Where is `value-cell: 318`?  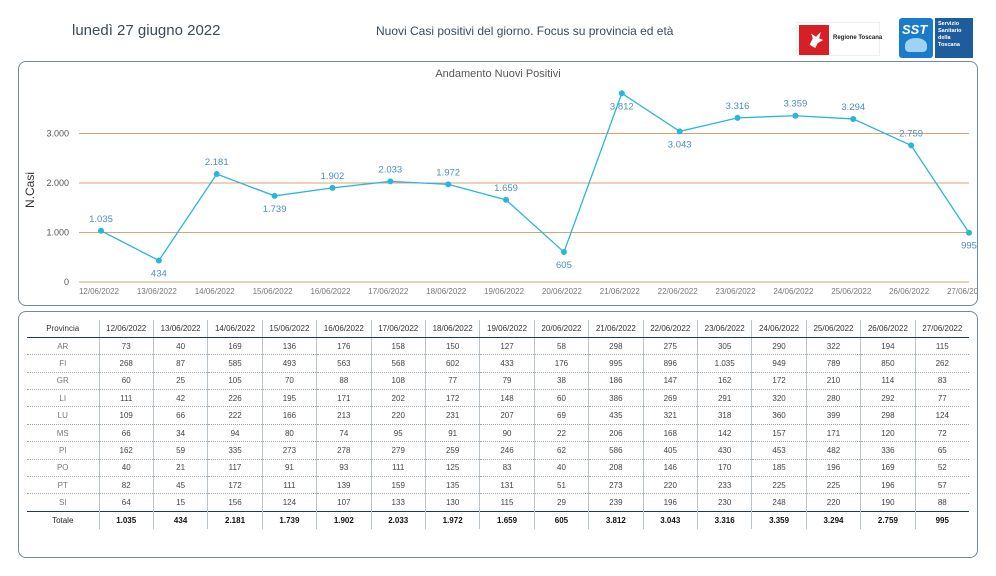 value-cell: 318 is located at coordinates (724, 415).